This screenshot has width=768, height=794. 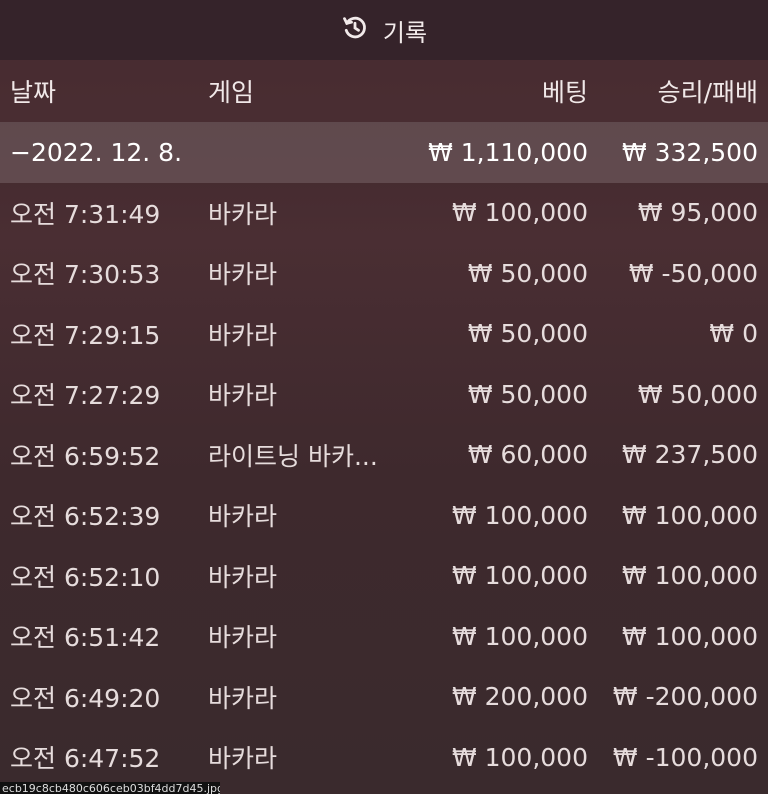 I want to click on row-result: ₩ -100,000, so click(x=685, y=757).